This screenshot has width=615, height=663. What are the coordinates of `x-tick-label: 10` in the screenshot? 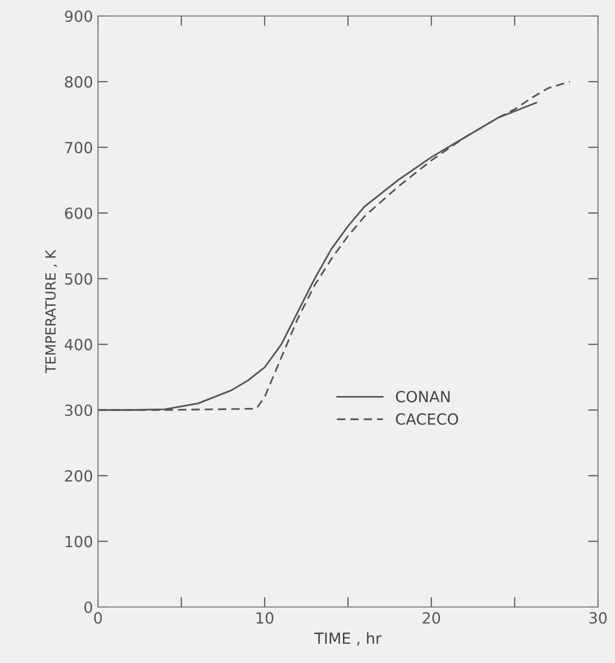 It's located at (265, 618).